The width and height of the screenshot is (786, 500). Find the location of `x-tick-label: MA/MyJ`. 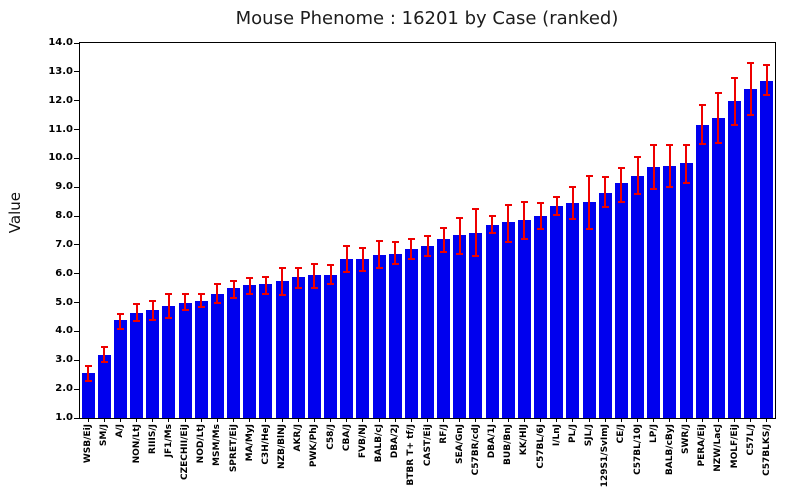

x-tick-label: MA/MyJ is located at coordinates (249, 443).